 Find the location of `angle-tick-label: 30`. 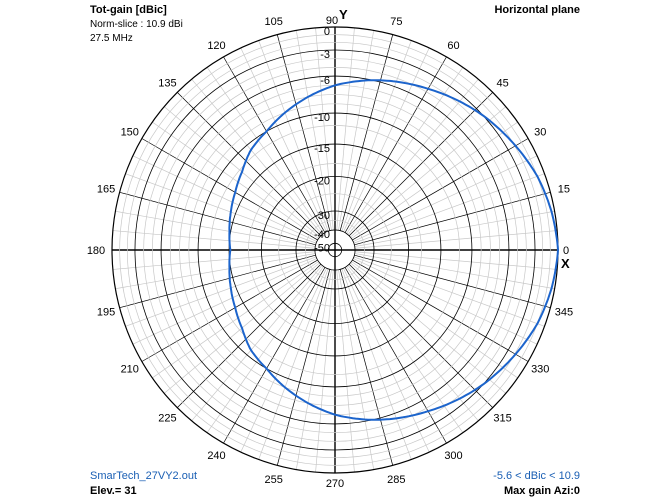

angle-tick-label: 30 is located at coordinates (540, 133).